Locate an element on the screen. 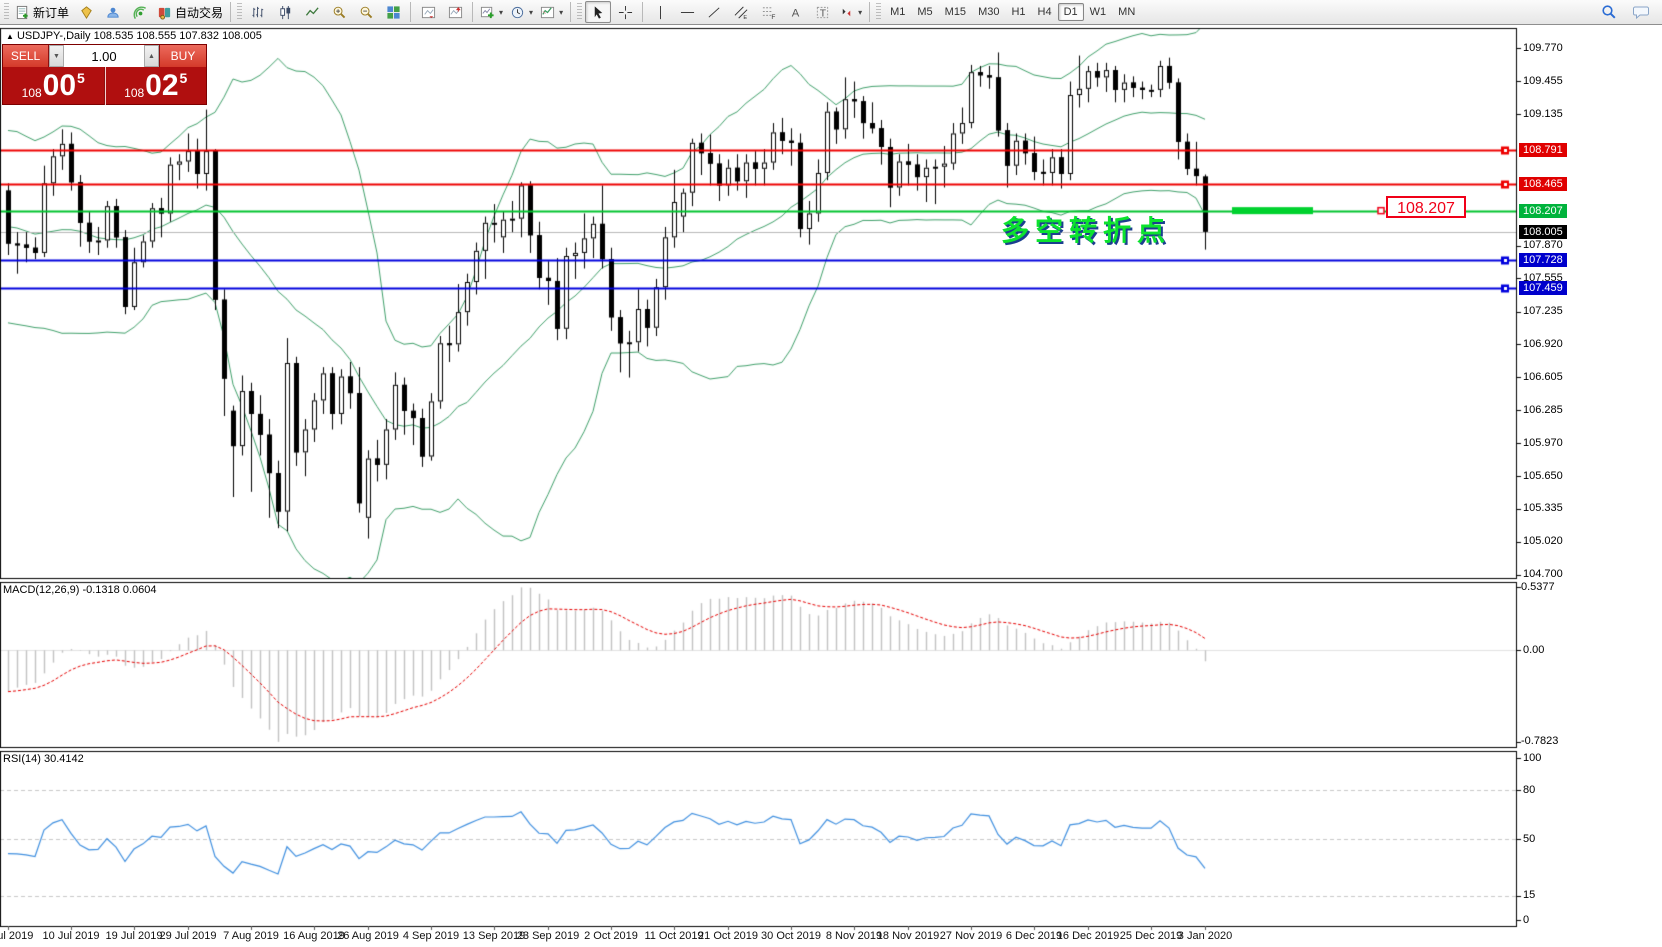 The width and height of the screenshot is (1662, 947). macd-min-label: -0.7823 is located at coordinates (1540, 740).